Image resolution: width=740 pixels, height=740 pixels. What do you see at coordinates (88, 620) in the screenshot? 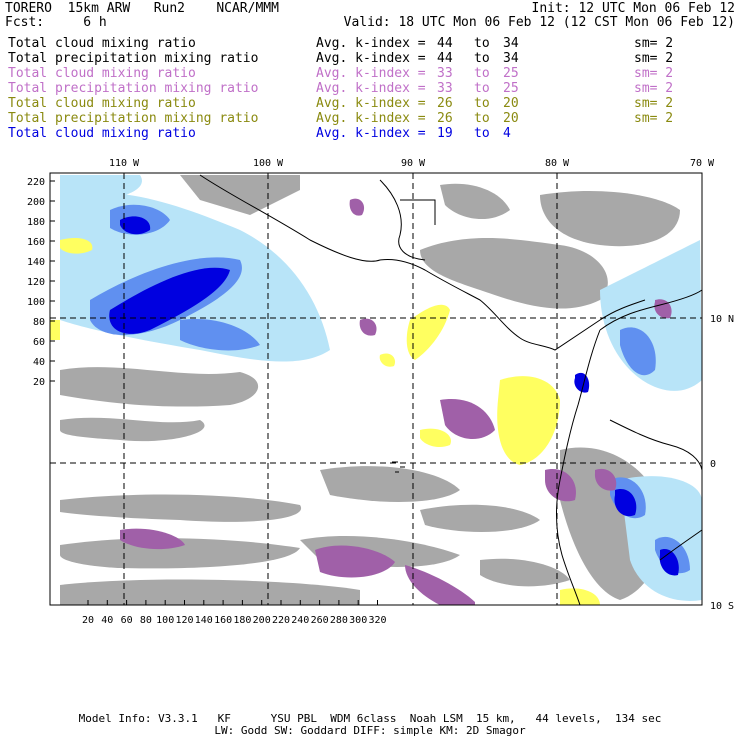
I see `bottom-tick-label: 20` at bounding box center [88, 620].